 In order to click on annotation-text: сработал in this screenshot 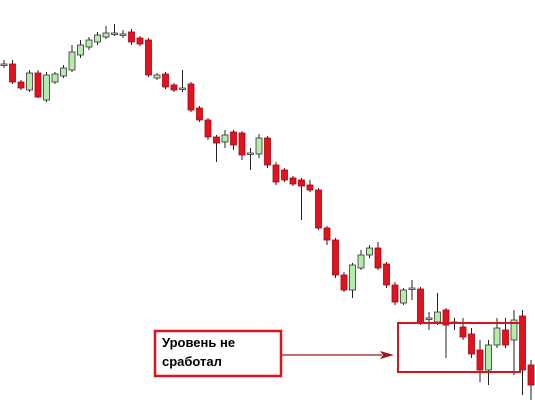, I will do `click(192, 361)`.